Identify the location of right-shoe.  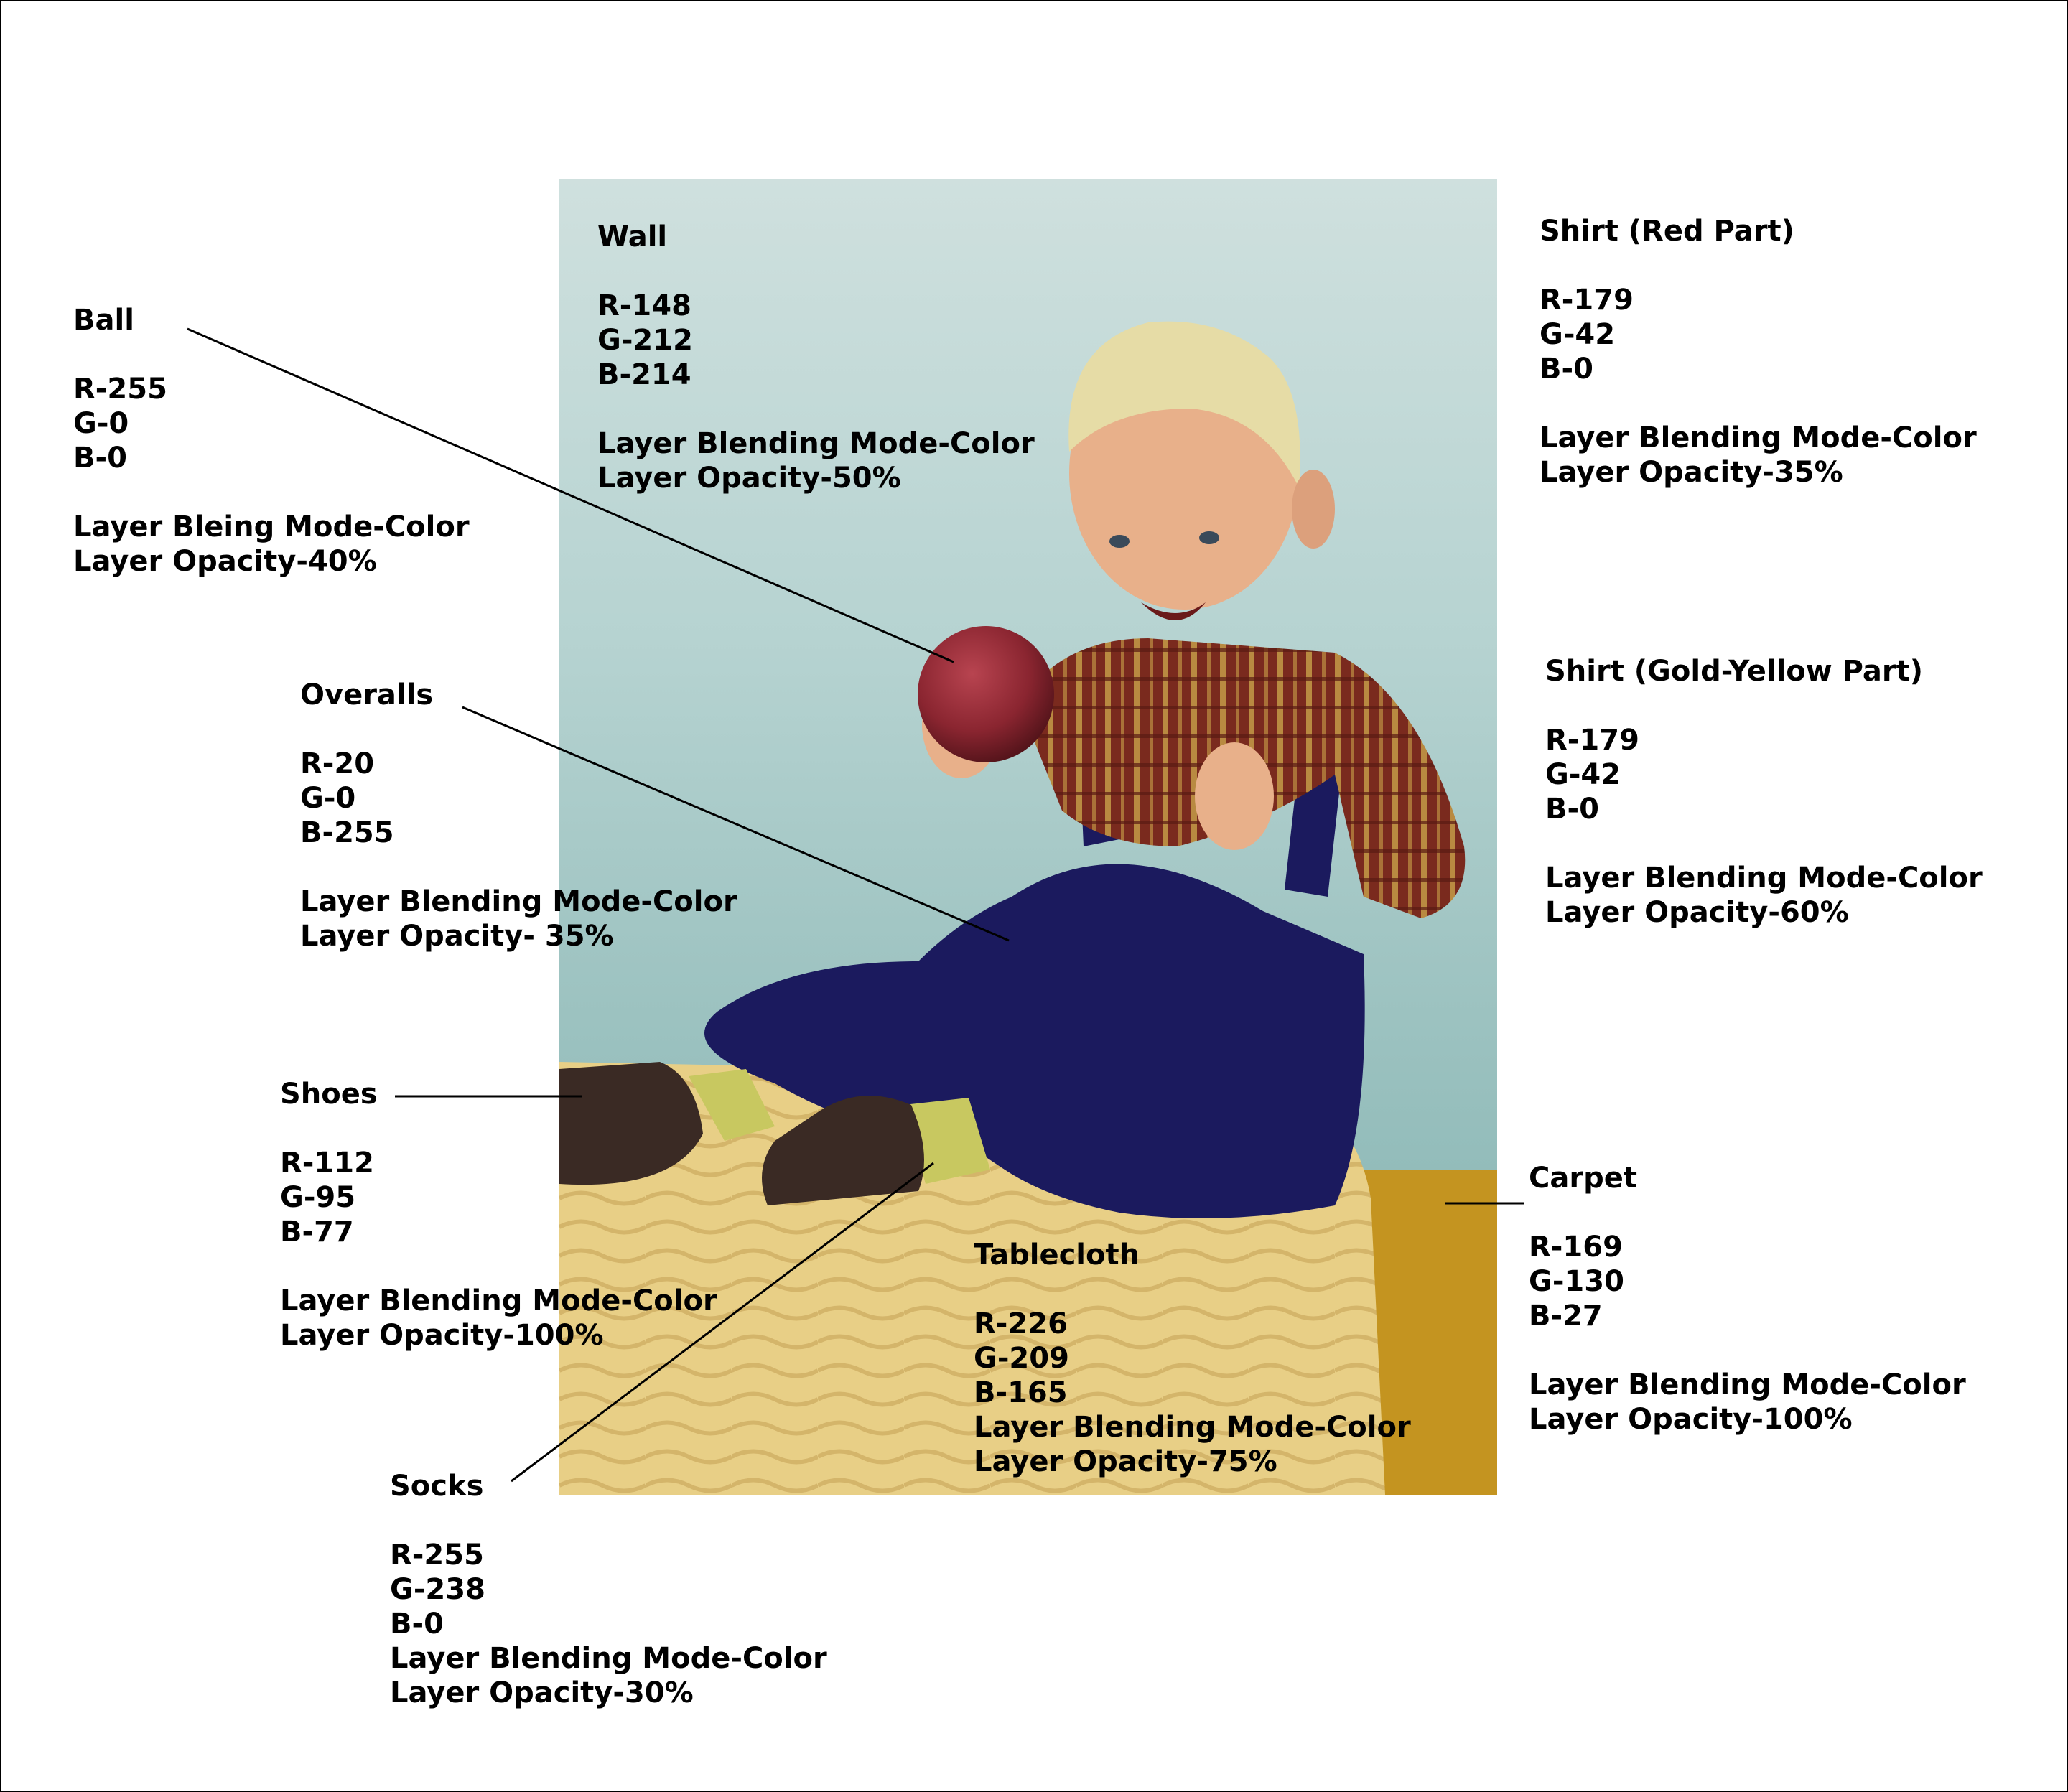
(843, 1150).